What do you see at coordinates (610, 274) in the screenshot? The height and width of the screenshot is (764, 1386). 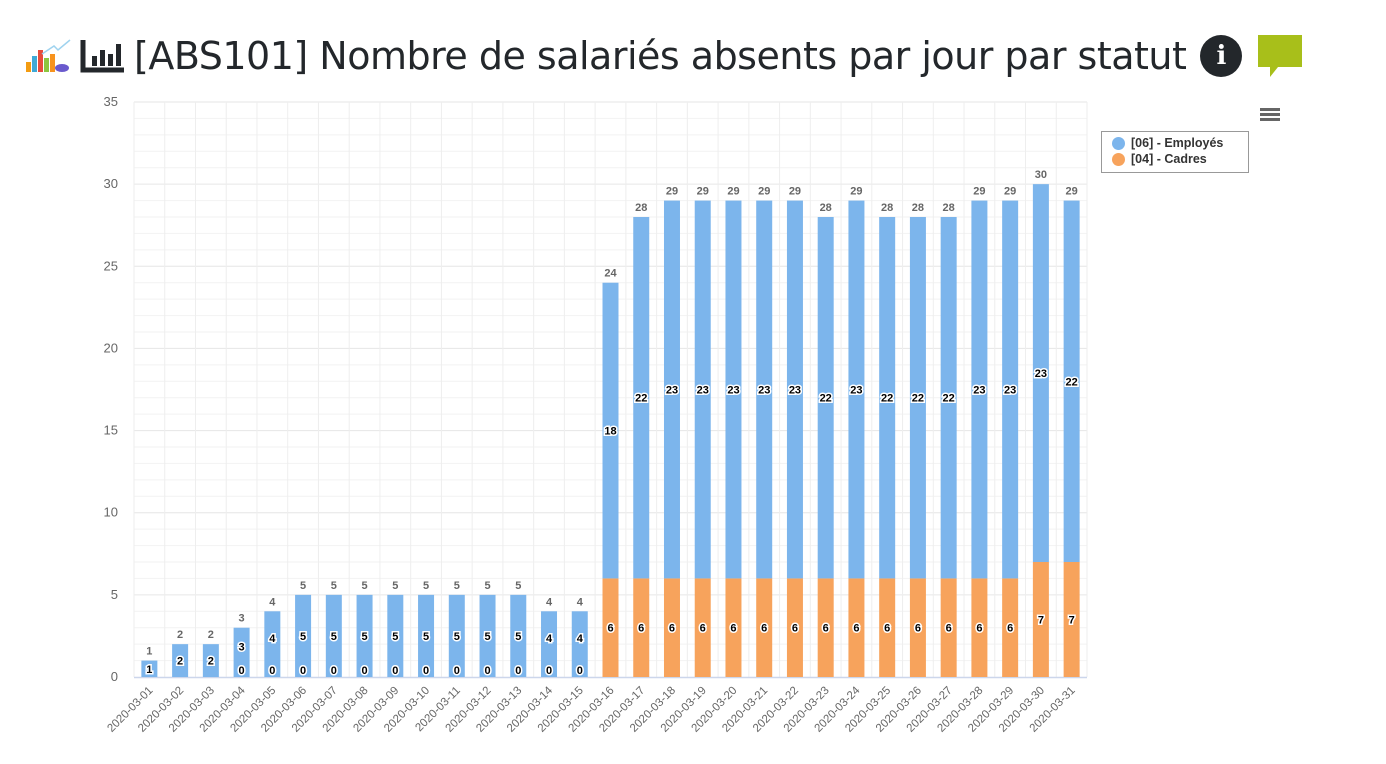 I see `total-label: 24` at bounding box center [610, 274].